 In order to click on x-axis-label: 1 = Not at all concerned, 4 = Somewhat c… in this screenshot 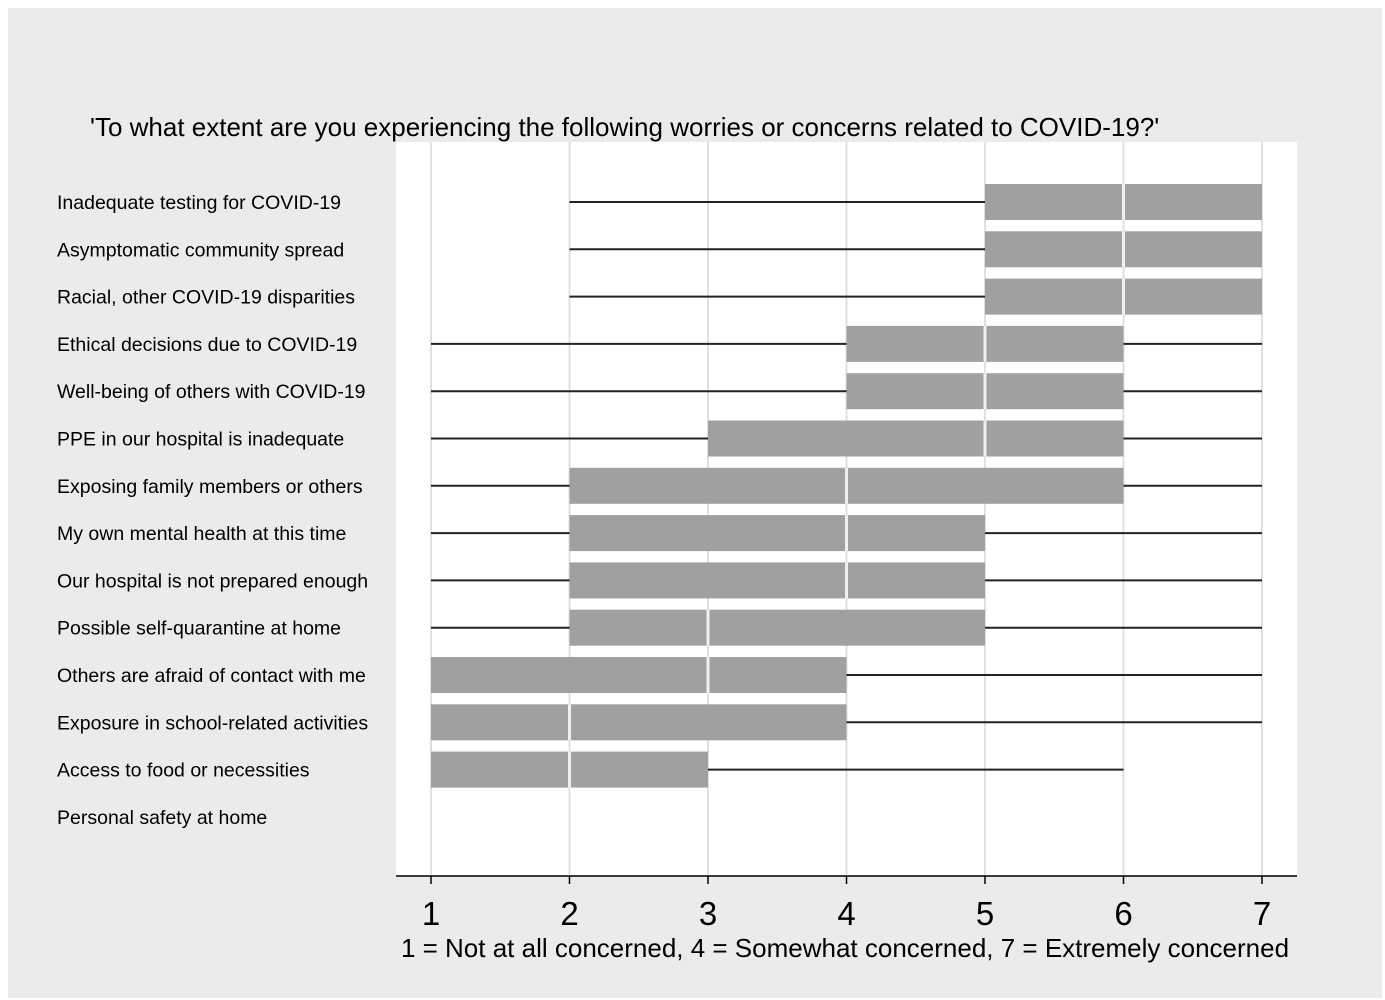, I will do `click(845, 948)`.